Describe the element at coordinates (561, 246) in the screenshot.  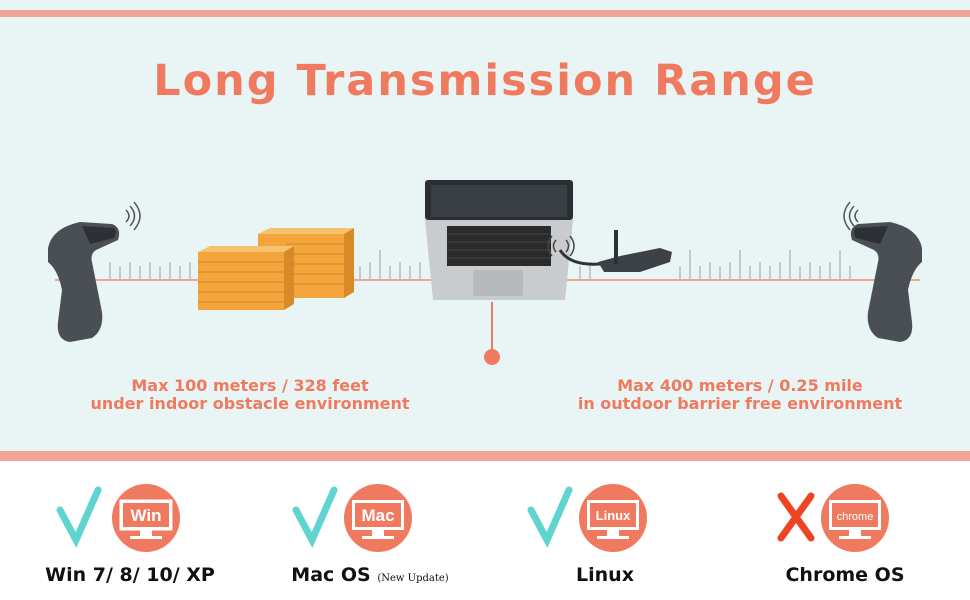
I see `signal-waves-icon` at that location.